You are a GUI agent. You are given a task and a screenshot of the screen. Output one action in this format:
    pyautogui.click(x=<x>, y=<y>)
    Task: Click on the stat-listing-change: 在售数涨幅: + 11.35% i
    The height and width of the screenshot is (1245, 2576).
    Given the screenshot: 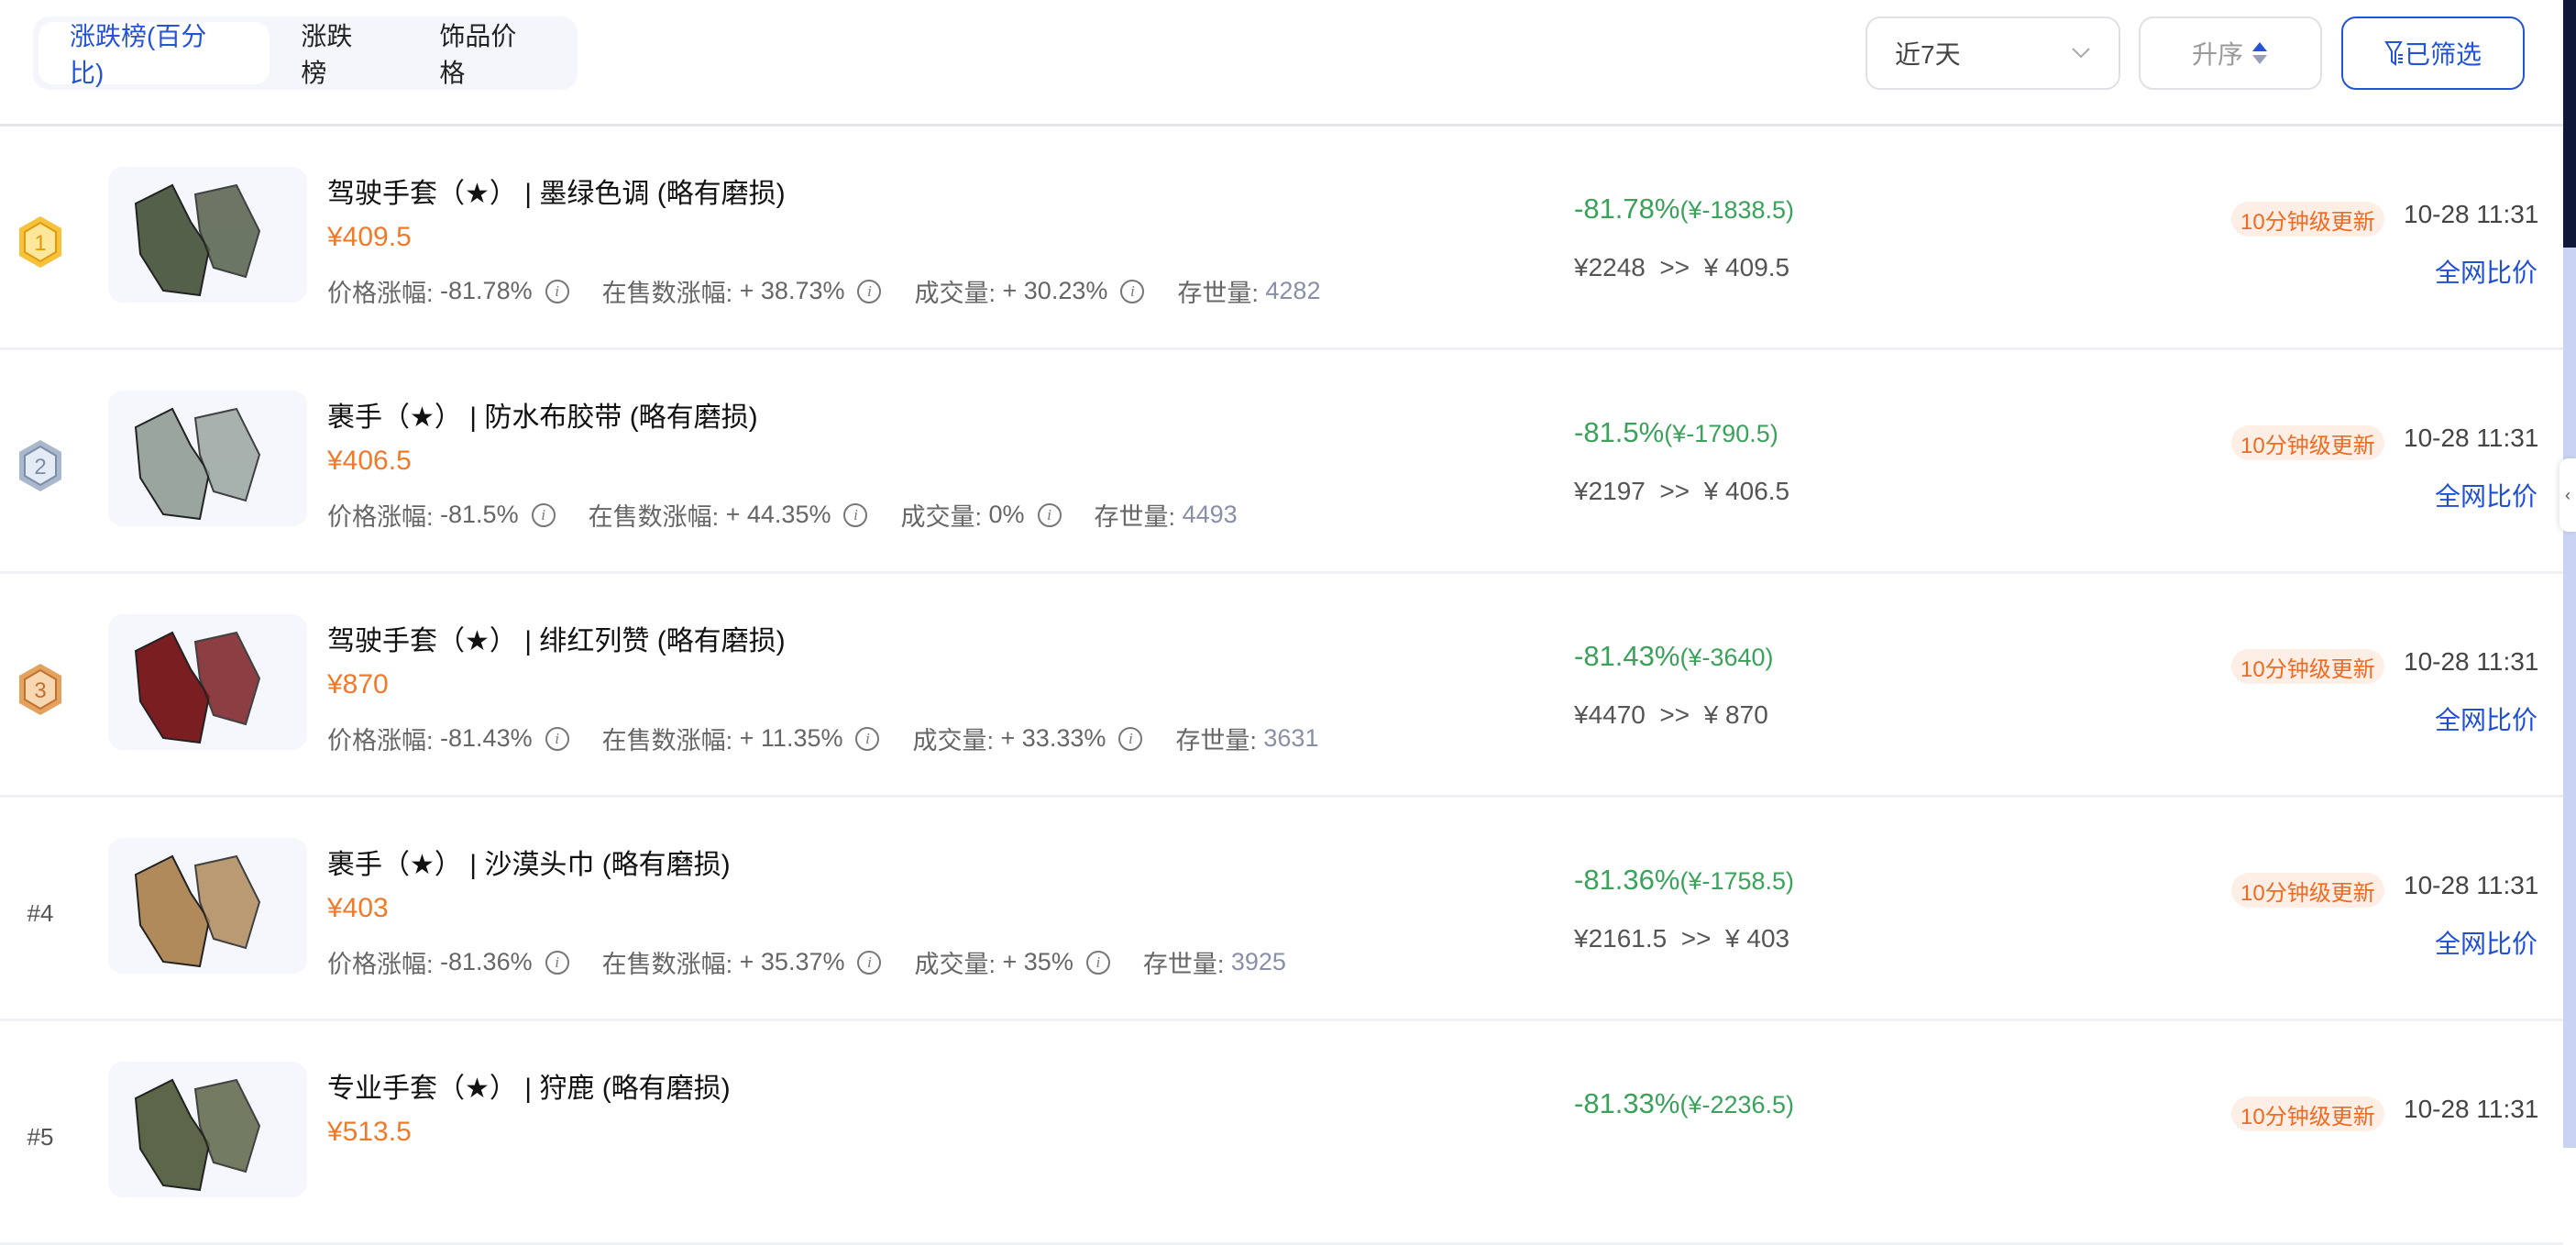 What is the action you would take?
    pyautogui.click(x=741, y=738)
    